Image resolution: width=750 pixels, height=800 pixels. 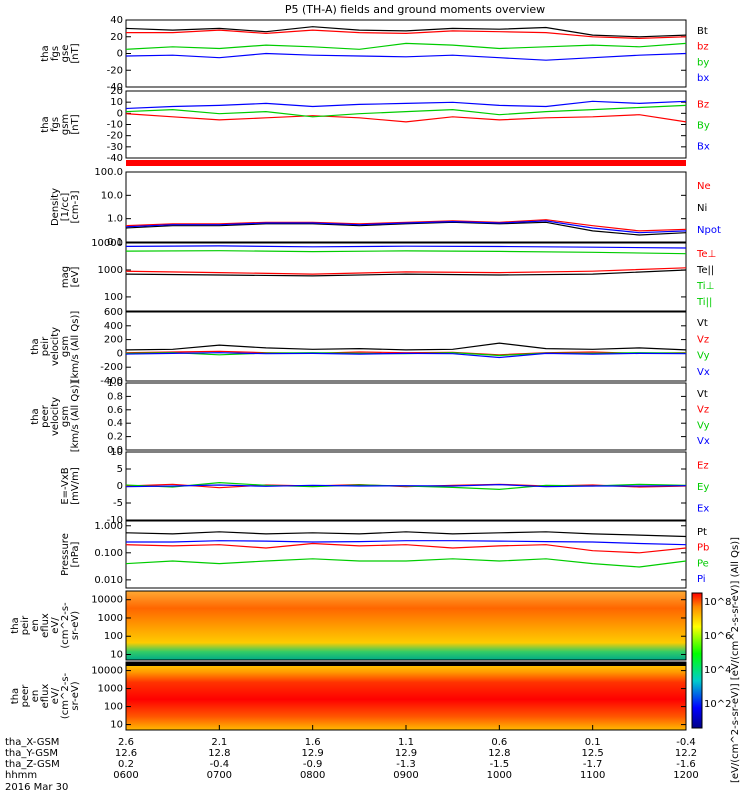 I want to click on panel-pressure: 1.000 0.100 0.010 Pressure [nPa] Pt Pb Pe Pi, so click(x=384, y=554).